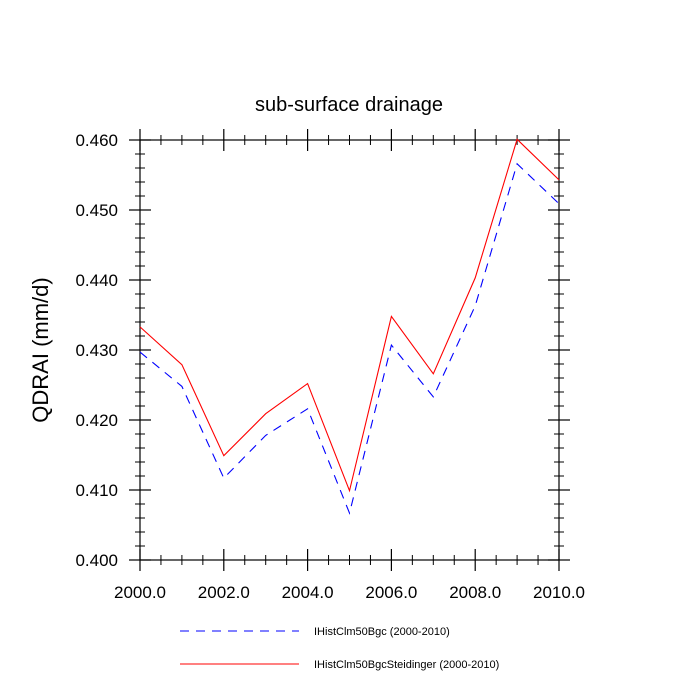 The image size is (700, 700). Describe the element at coordinates (382, 632) in the screenshot. I see `legend-label-1: IHistClm50Bgc (2000-2010)` at that location.